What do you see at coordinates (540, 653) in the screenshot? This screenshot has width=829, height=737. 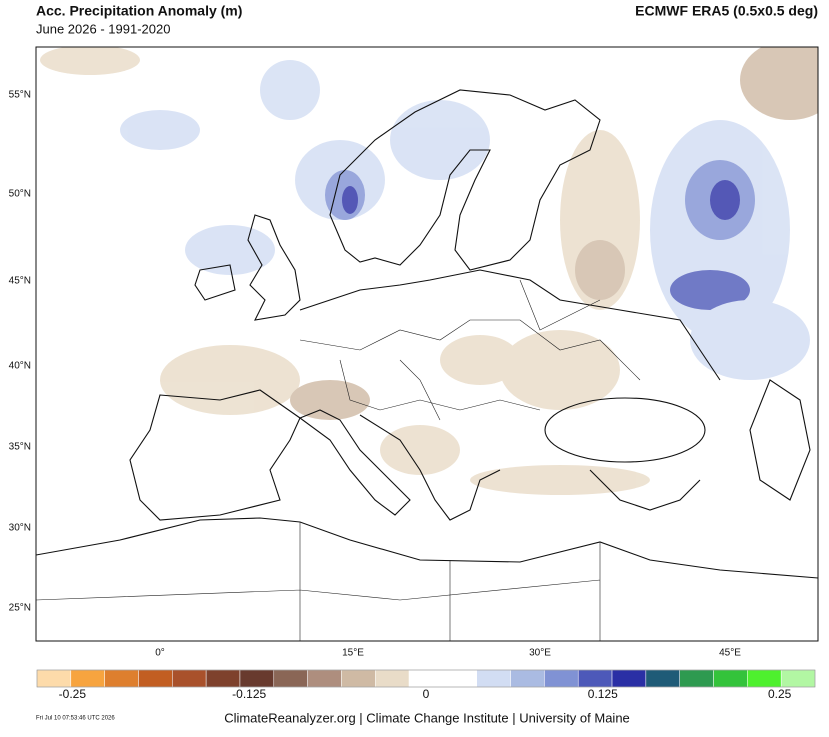 I see `lon-label: 30°E` at bounding box center [540, 653].